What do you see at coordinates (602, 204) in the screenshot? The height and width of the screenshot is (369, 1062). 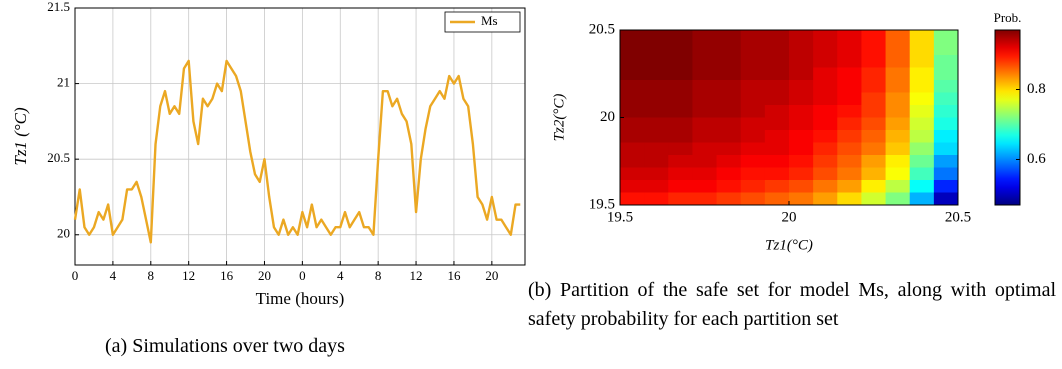 I see `y-tick-label: 19.5` at bounding box center [602, 204].